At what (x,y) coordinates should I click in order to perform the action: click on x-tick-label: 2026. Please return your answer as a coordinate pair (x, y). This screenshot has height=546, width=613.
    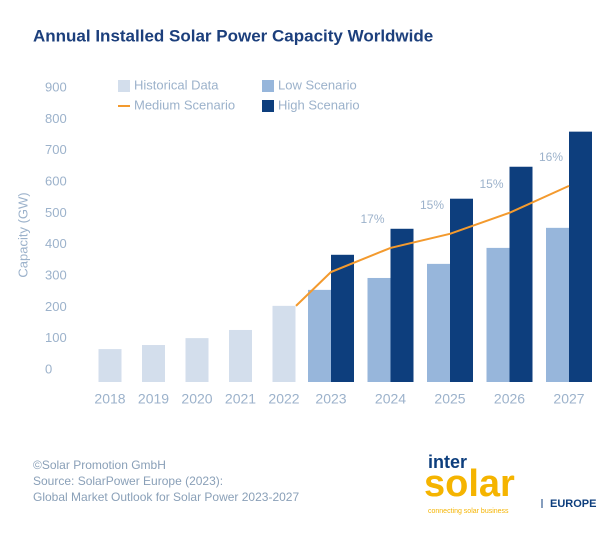
    Looking at the image, I should click on (509, 399).